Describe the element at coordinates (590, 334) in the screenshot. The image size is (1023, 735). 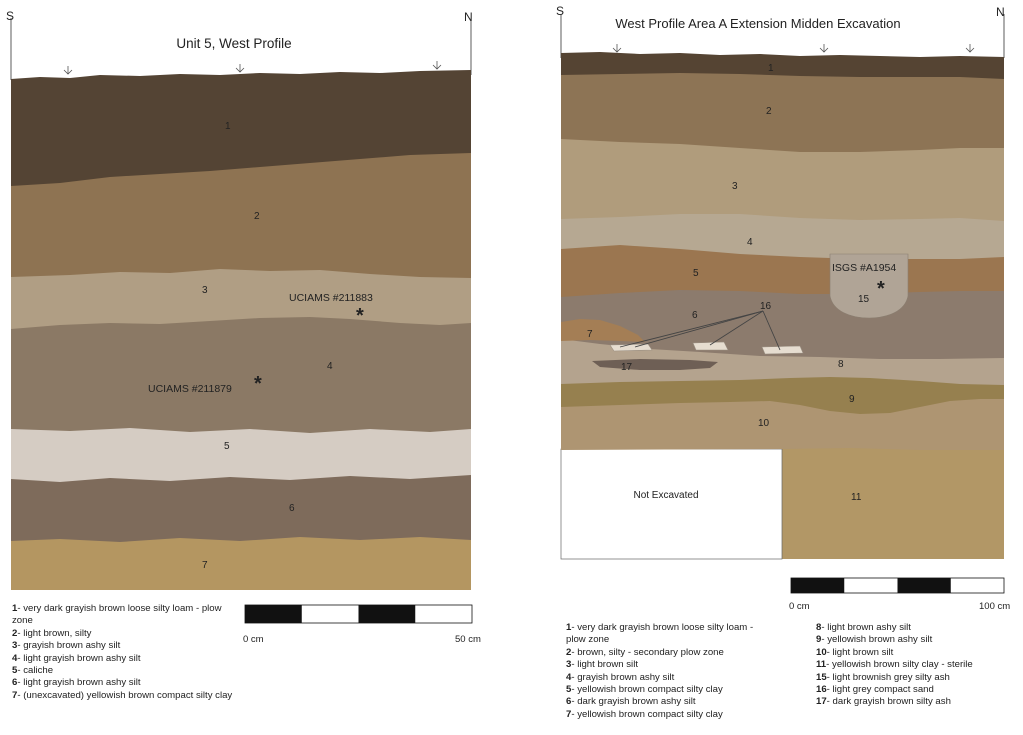
I see `right-layer-label-7: 7` at that location.